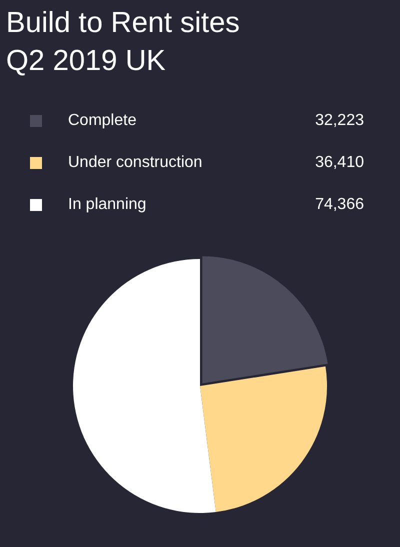 This screenshot has width=400, height=547. I want to click on chart-title: Build to Rent sites Q2 2019 UK, so click(123, 42).